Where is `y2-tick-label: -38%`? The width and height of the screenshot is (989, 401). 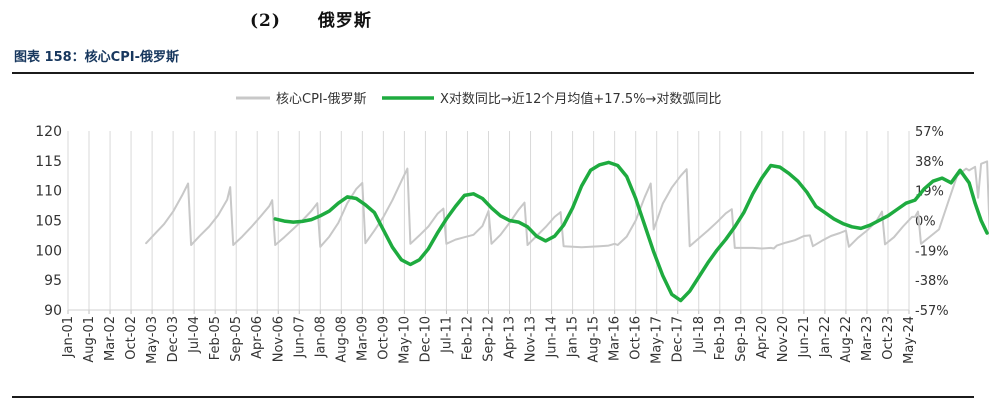
y2-tick-label: -38% is located at coordinates (932, 281).